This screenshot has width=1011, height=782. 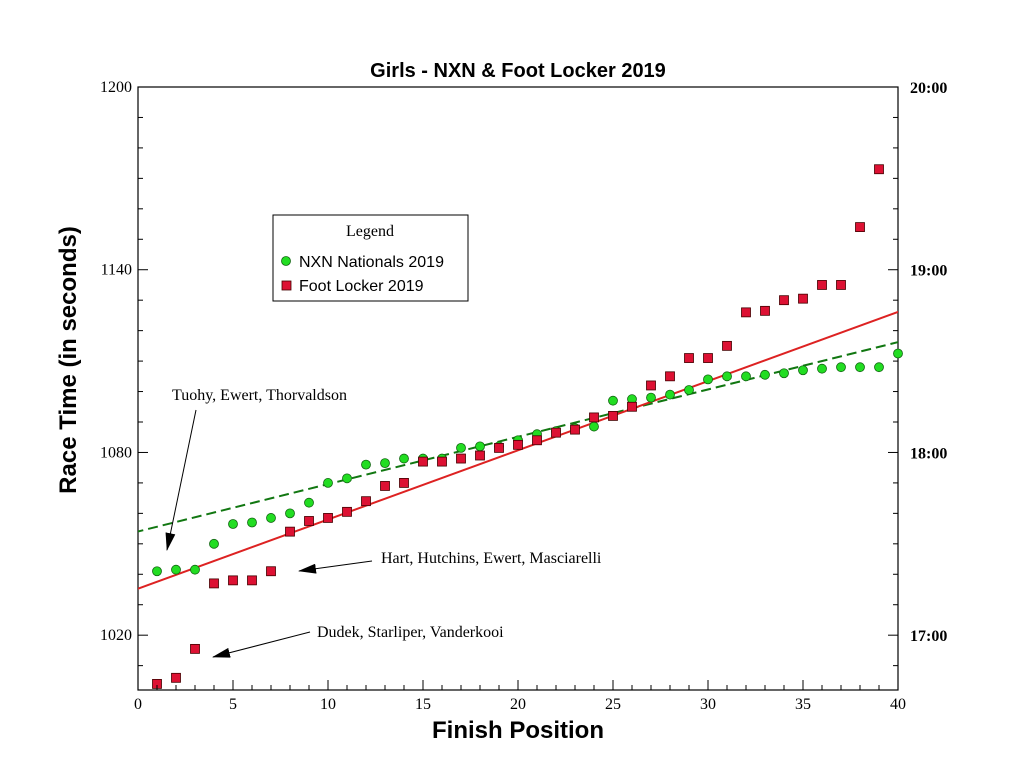 What do you see at coordinates (410, 632) in the screenshot?
I see `annotation-dudek: Dudek, Starliper, Vanderkooi` at bounding box center [410, 632].